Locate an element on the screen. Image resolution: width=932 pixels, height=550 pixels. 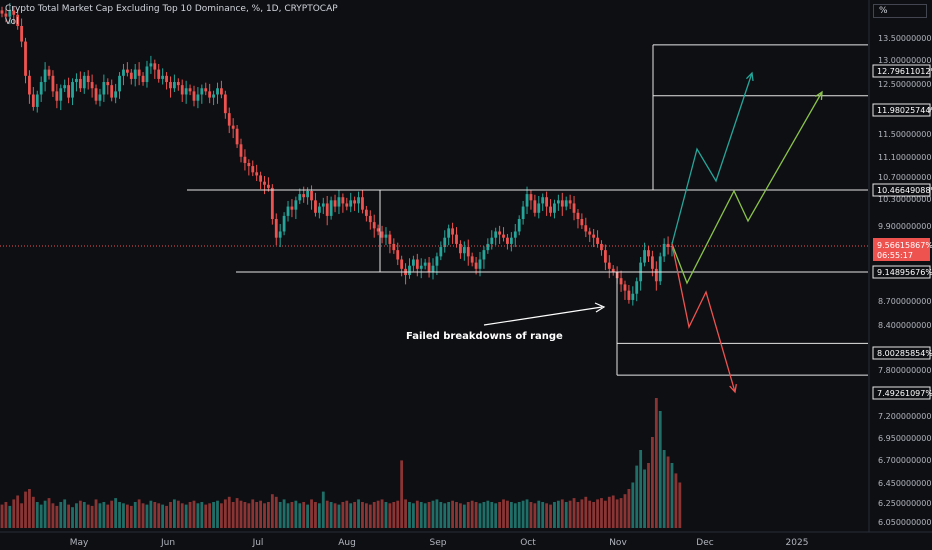
price-tick-label: 6.950000000% is located at coordinates (905, 438).